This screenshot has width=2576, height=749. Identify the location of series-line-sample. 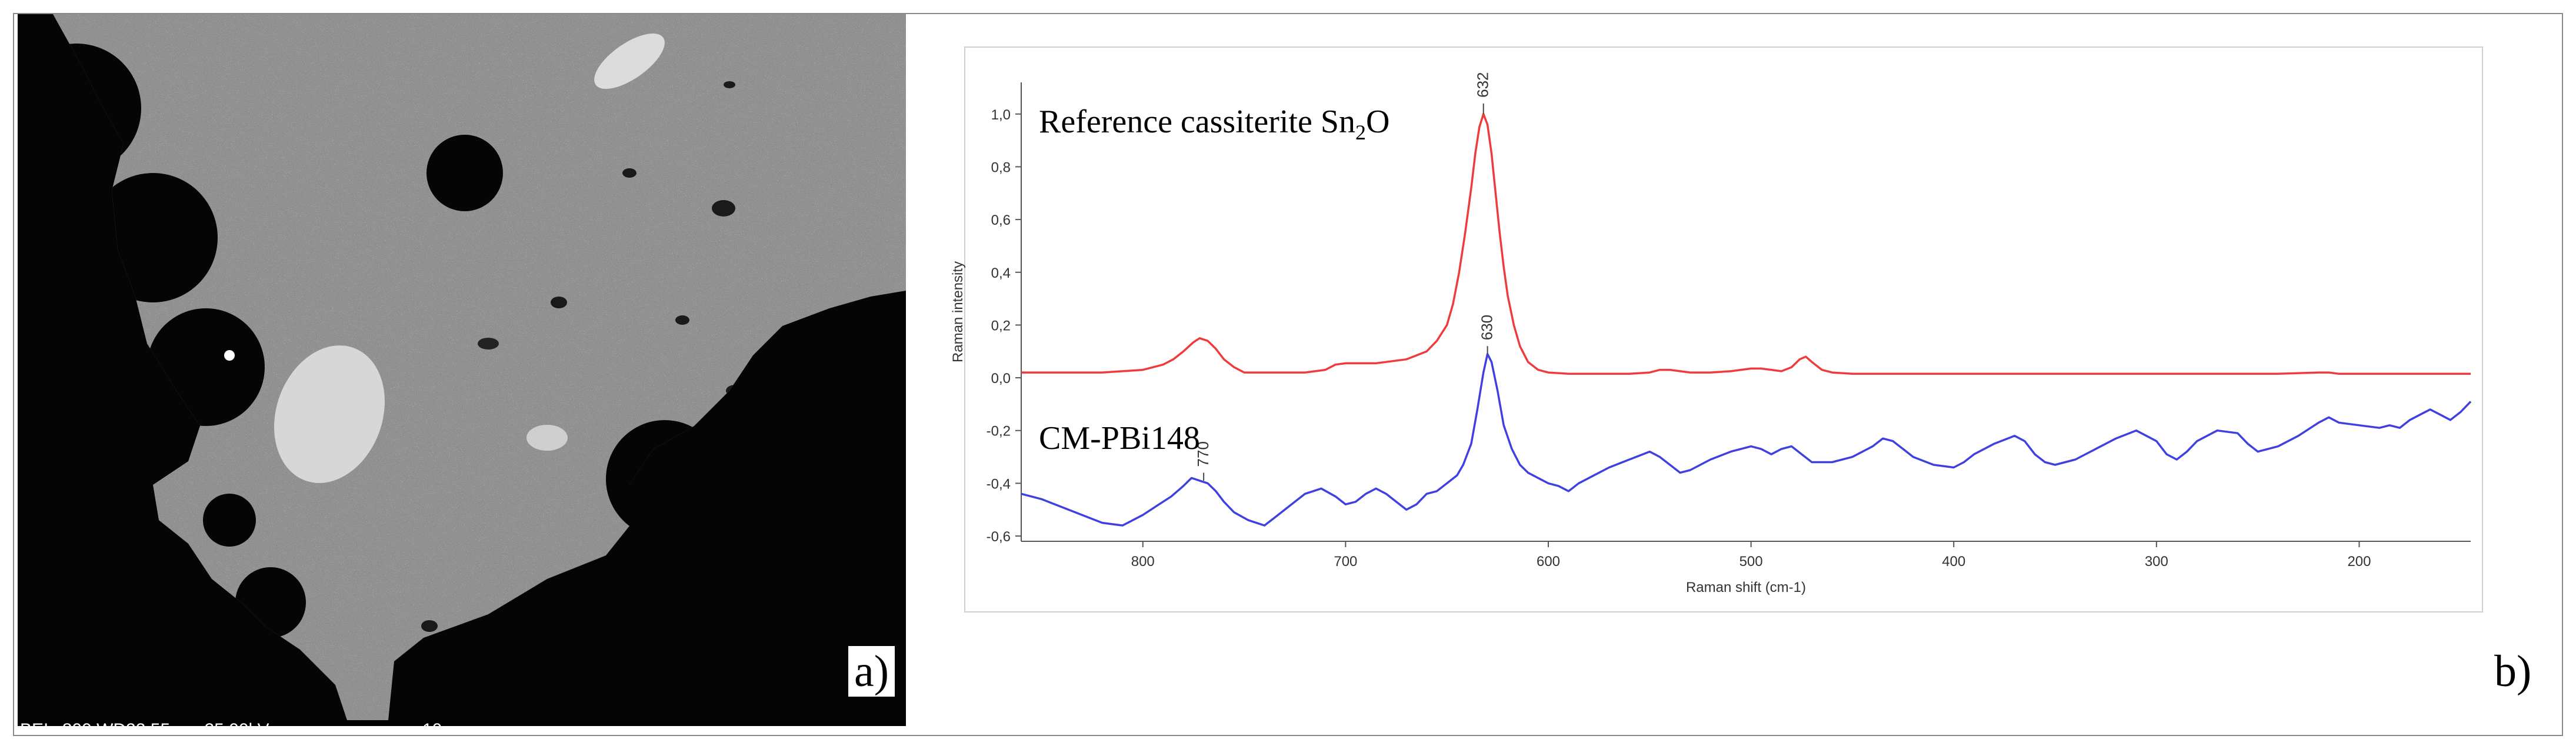
(1746, 439).